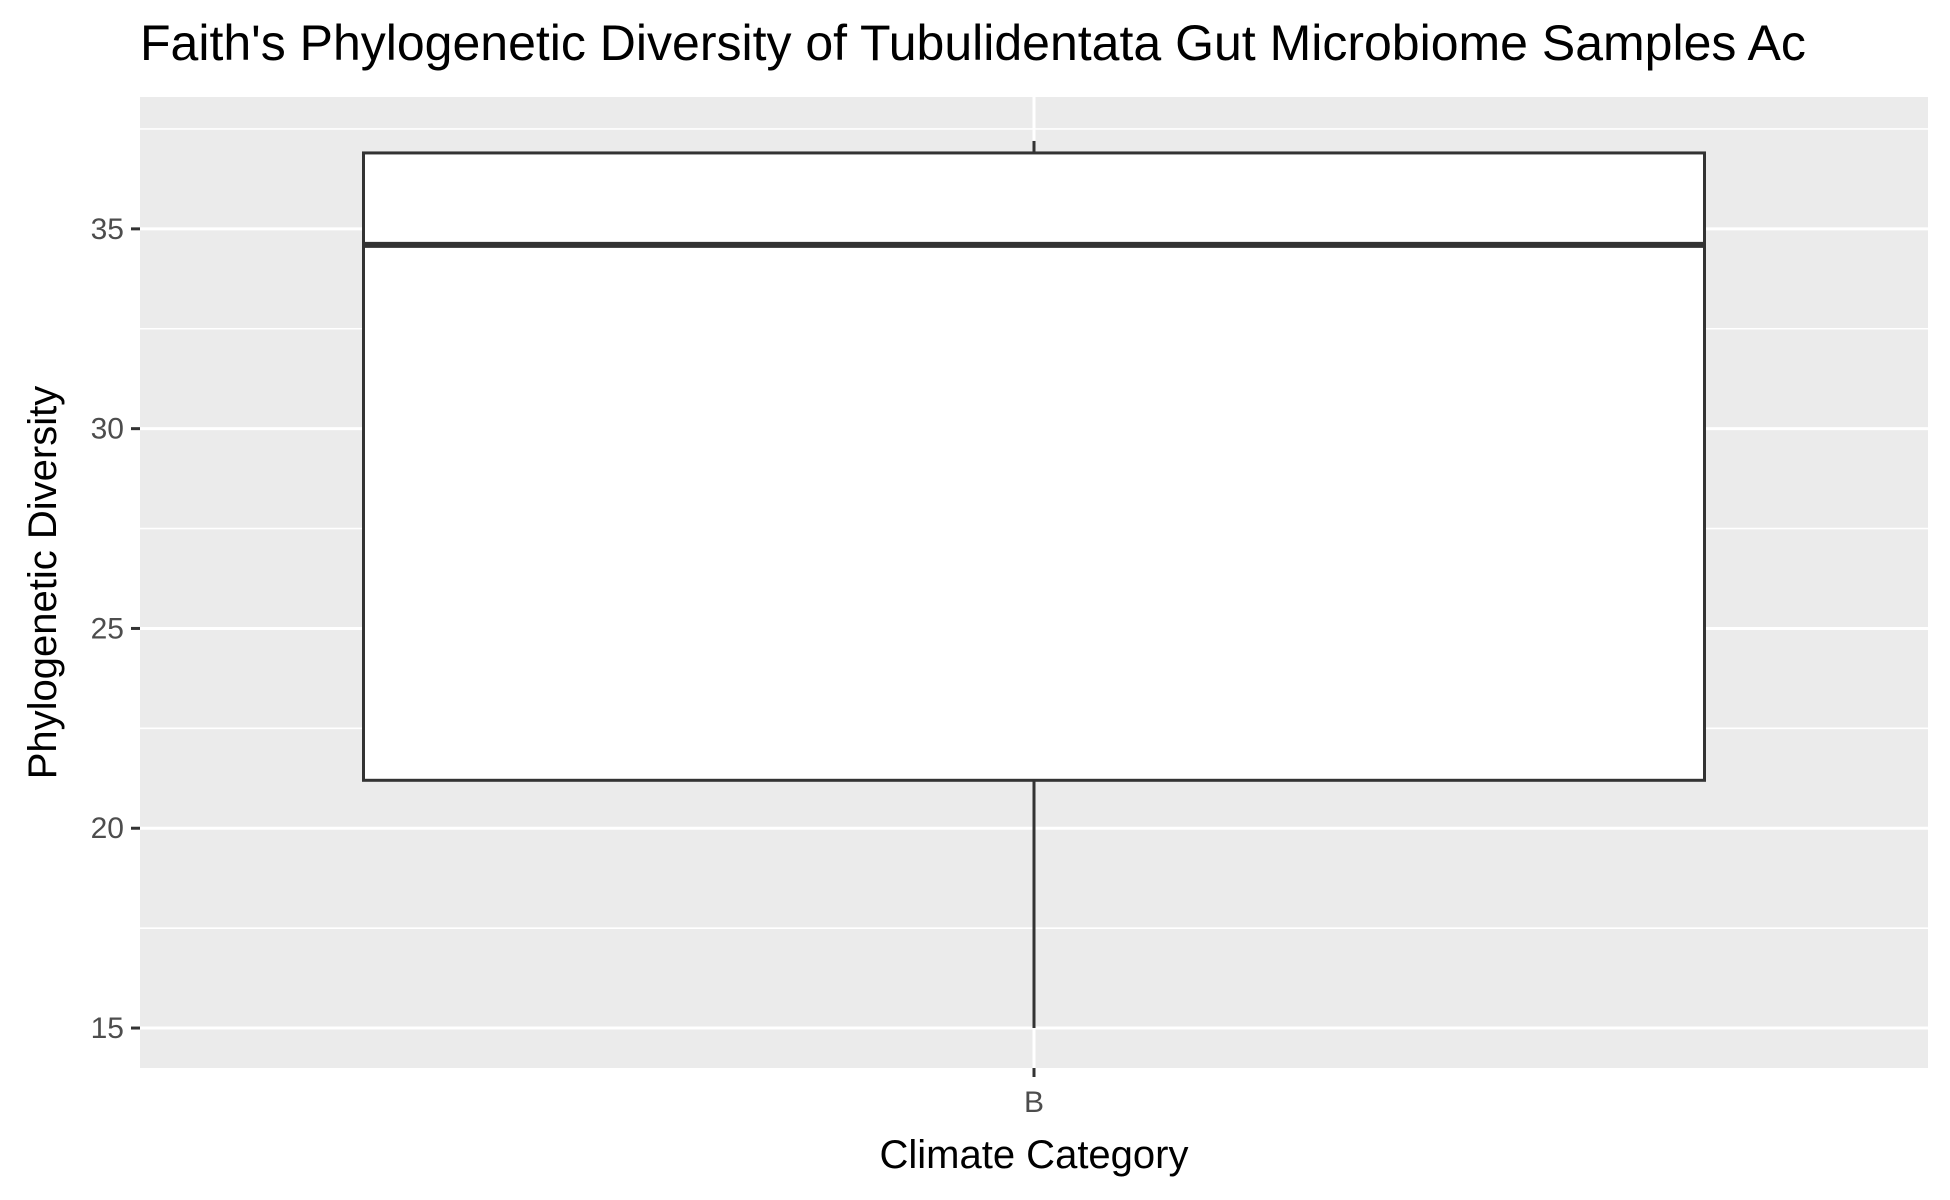 This screenshot has height=1200, width=1950. What do you see at coordinates (107, 628) in the screenshot?
I see `y-tick-label: 25` at bounding box center [107, 628].